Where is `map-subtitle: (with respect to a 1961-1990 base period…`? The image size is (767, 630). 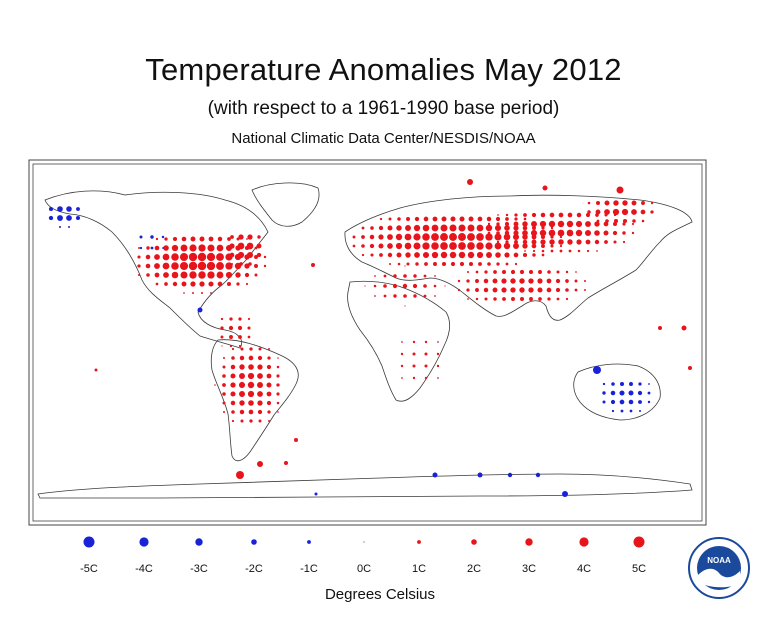
map-subtitle: (with respect to a 1961-1990 base period… is located at coordinates (383, 108).